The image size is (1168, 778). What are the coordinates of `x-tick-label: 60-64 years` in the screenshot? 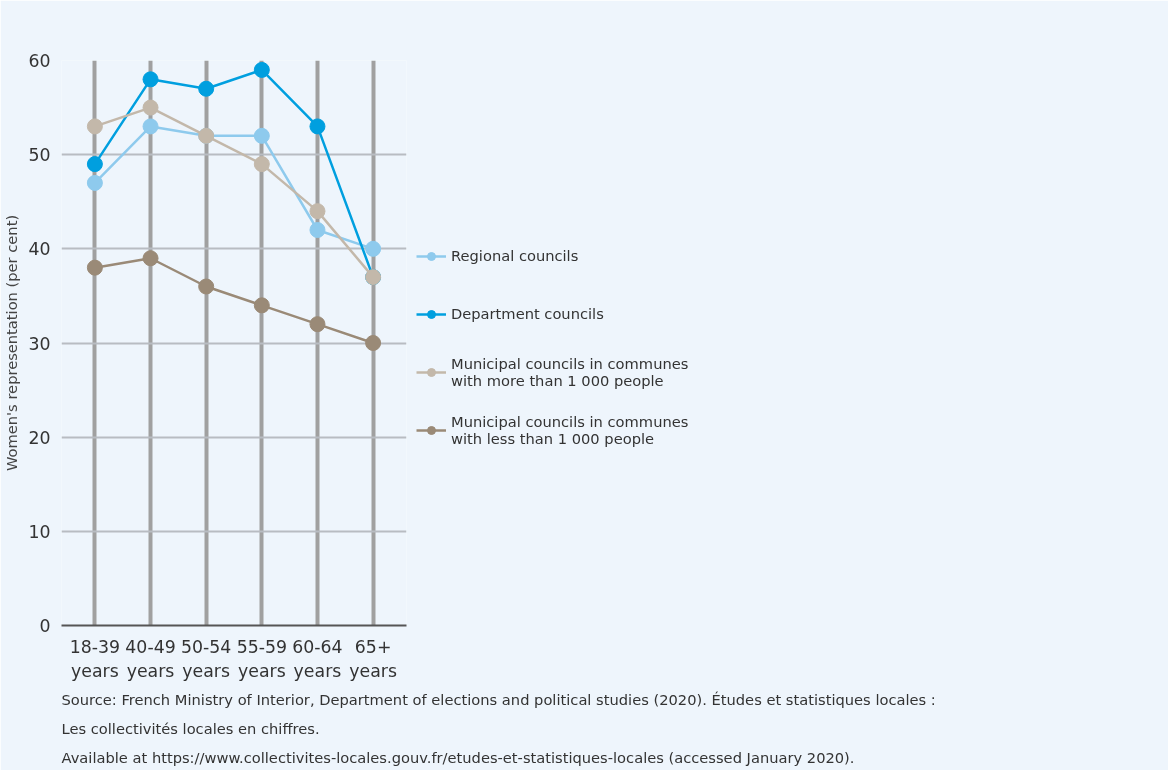 It's located at (317, 658).